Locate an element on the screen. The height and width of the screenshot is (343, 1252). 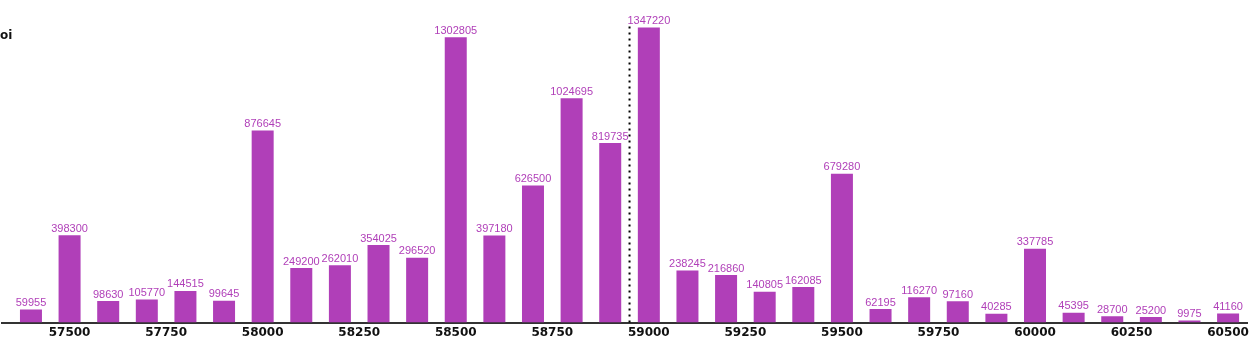
x-tick-label: 58750 is located at coordinates (552, 331).